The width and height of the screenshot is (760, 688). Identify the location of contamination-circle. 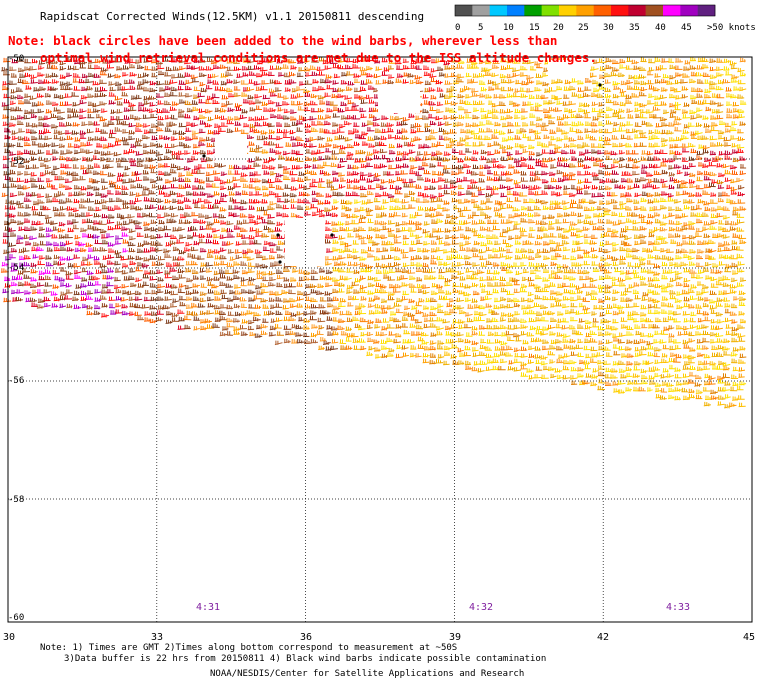
(280, 262).